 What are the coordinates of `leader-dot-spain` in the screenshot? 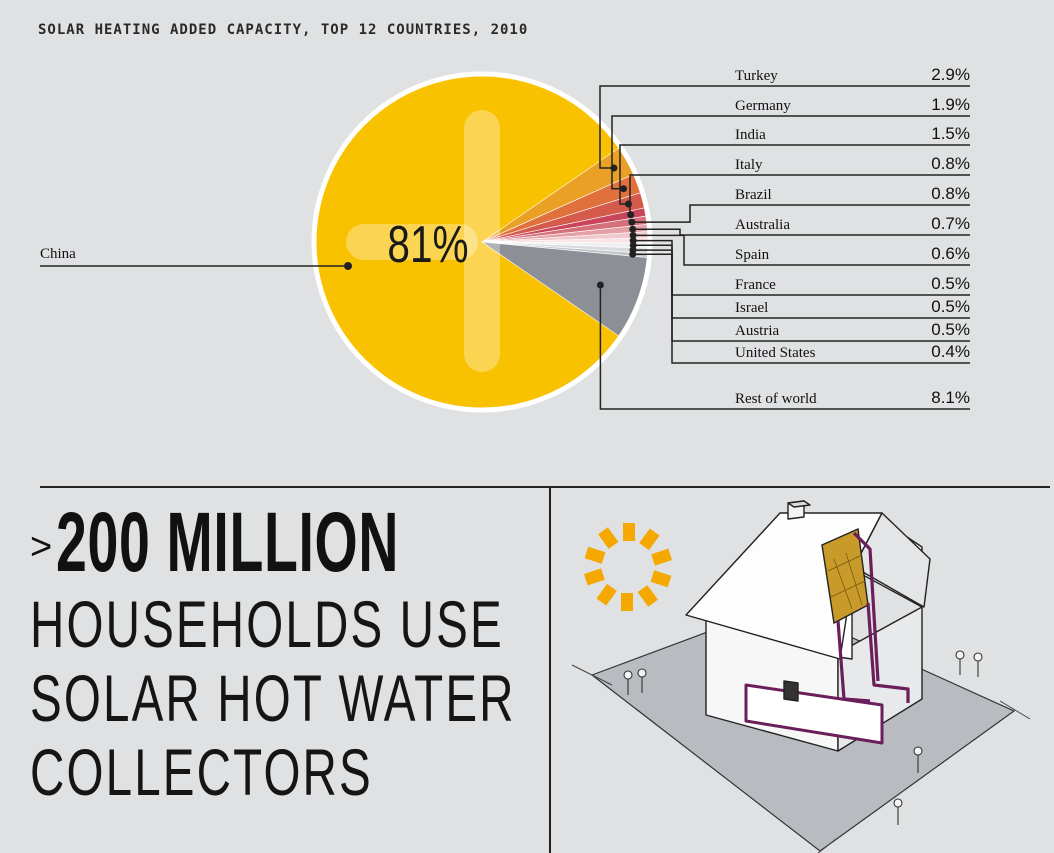 It's located at (633, 235).